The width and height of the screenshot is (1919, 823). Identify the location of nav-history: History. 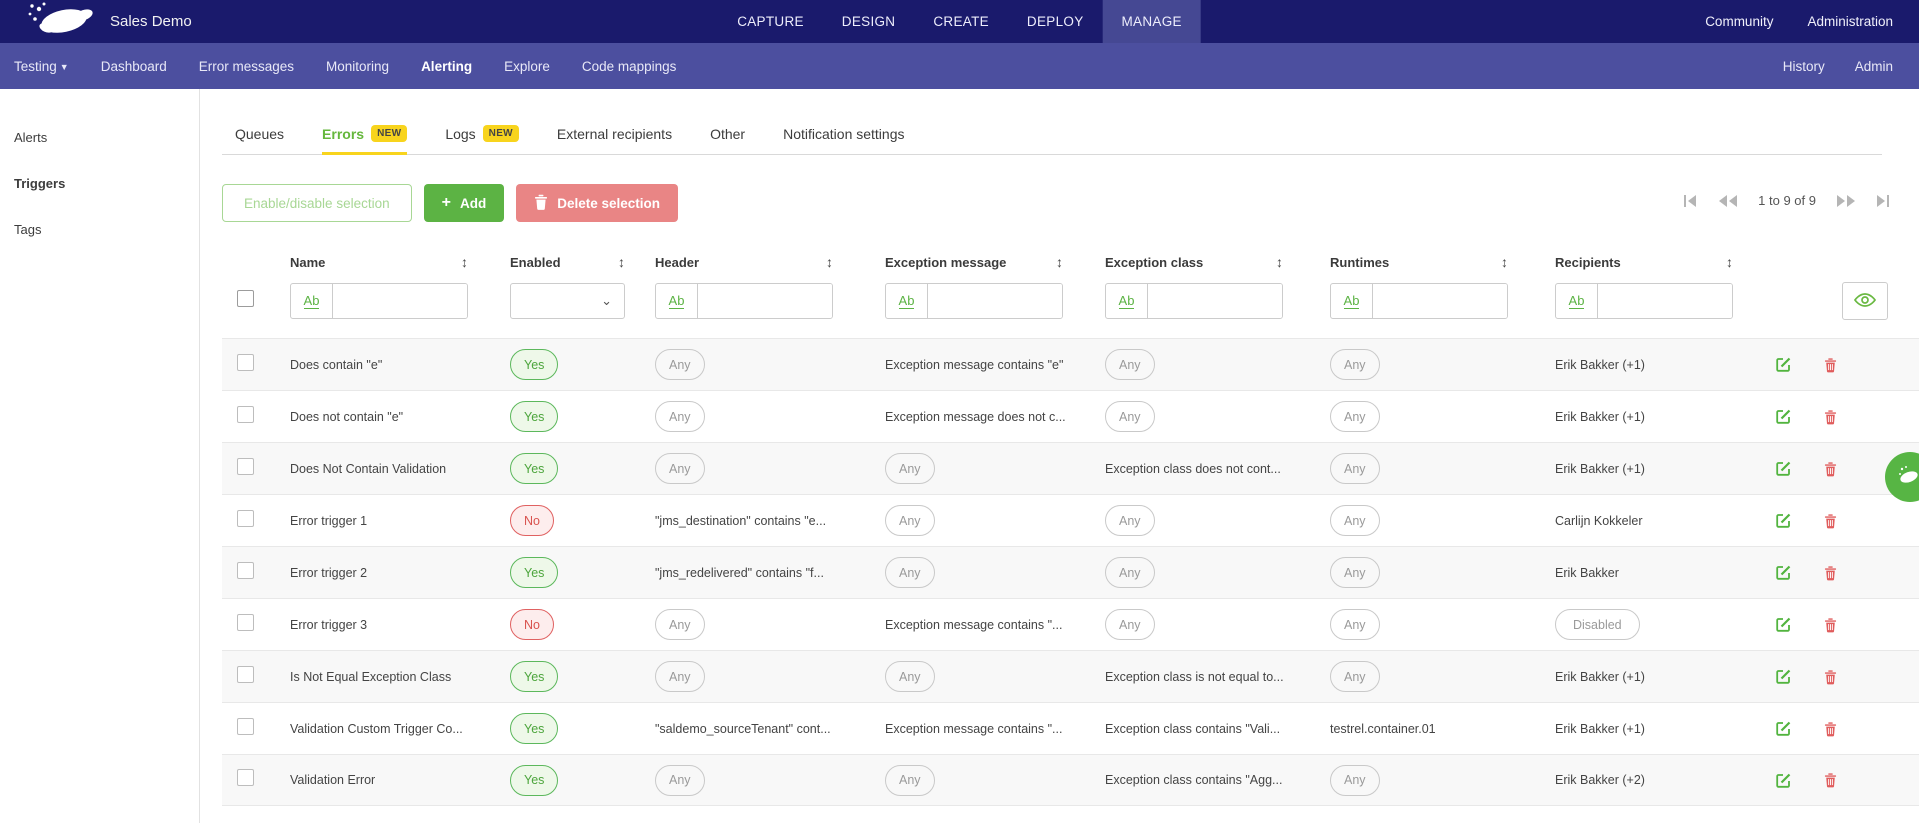
(1803, 66).